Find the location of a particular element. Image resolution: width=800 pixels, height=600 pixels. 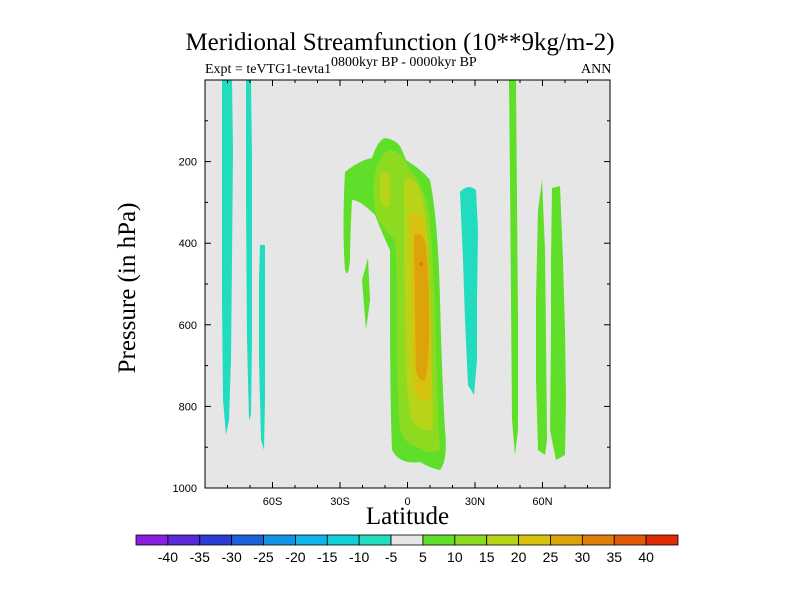

x-tick-label: 0 is located at coordinates (407, 502).